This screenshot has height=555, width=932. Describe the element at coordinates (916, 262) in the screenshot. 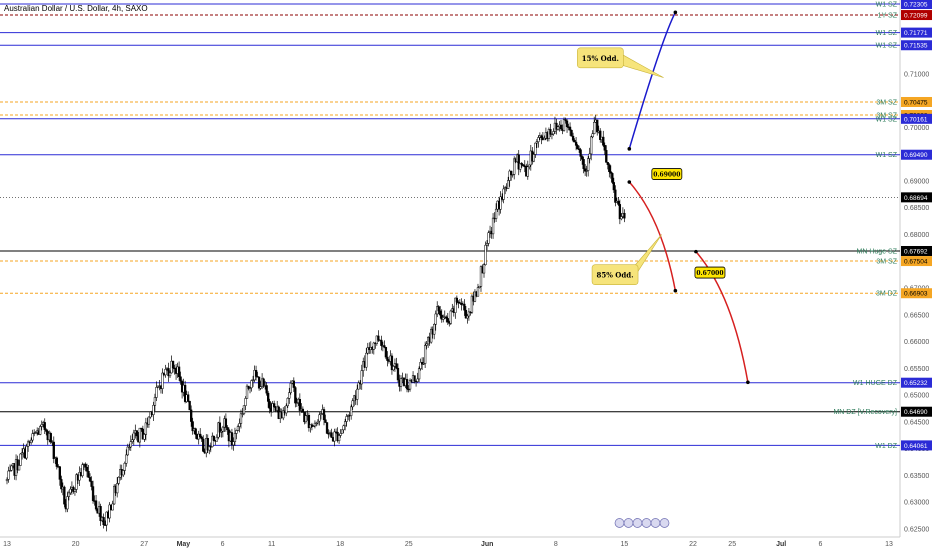

I see `price-tag-text: 0.67504` at that location.